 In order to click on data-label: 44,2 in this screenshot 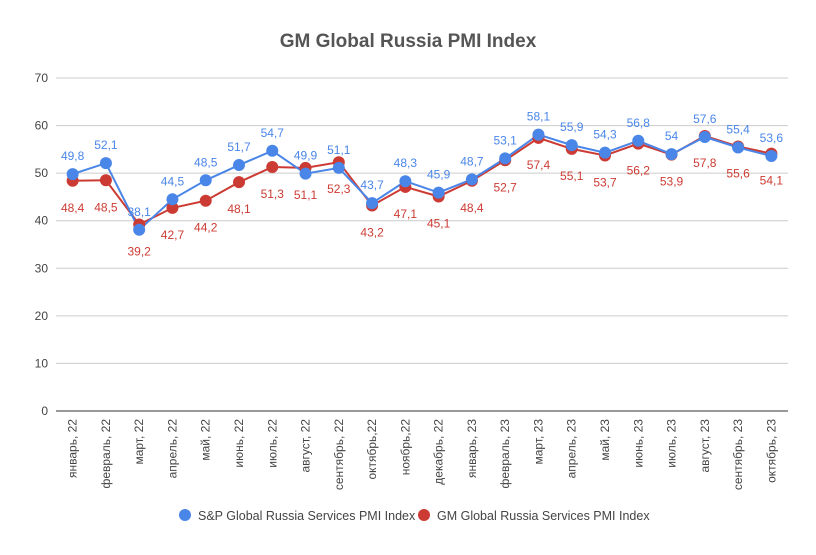, I will do `click(206, 228)`.